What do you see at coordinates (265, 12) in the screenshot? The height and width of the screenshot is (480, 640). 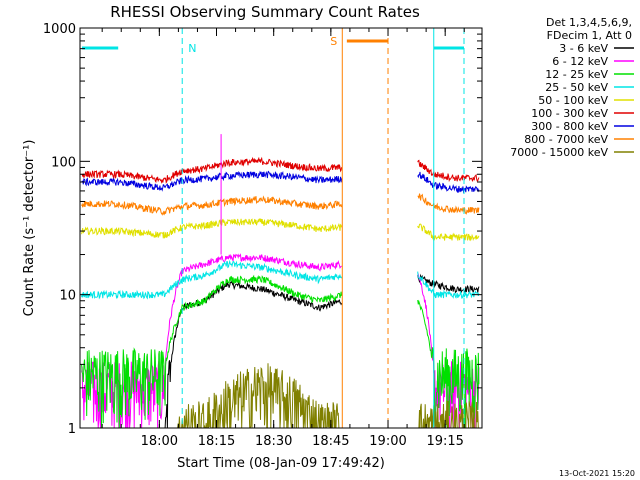 I see `chart-title: RHESSI Observing Summary Count Rates` at bounding box center [265, 12].